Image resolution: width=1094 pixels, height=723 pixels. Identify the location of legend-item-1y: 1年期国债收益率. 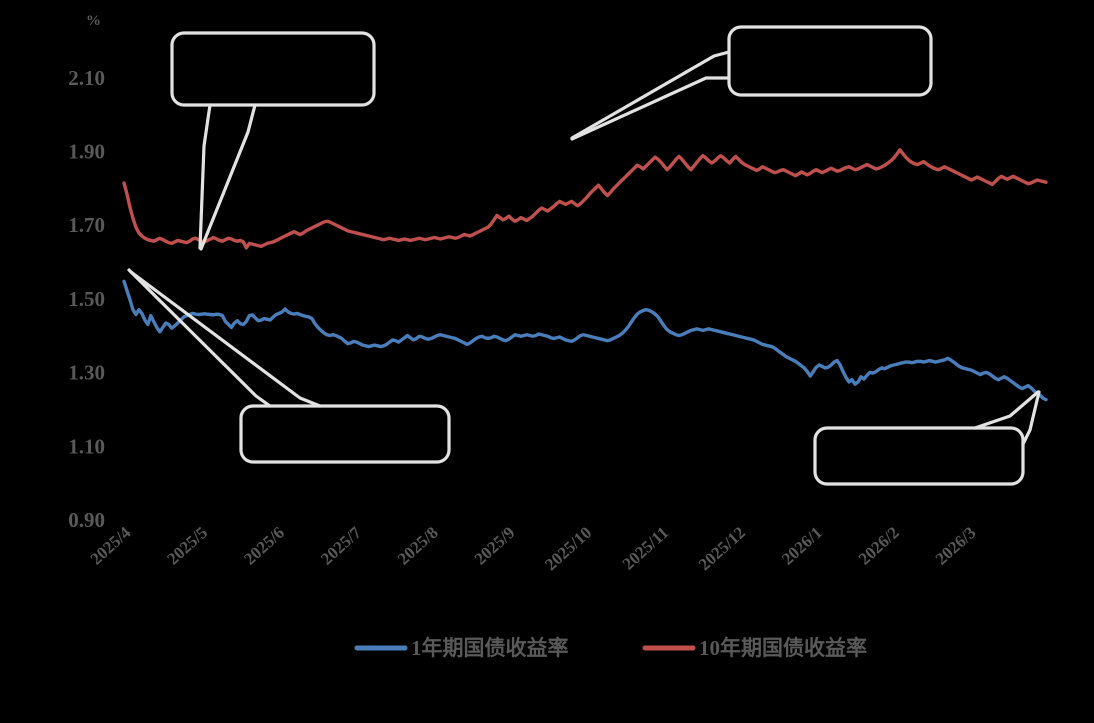
(461, 648).